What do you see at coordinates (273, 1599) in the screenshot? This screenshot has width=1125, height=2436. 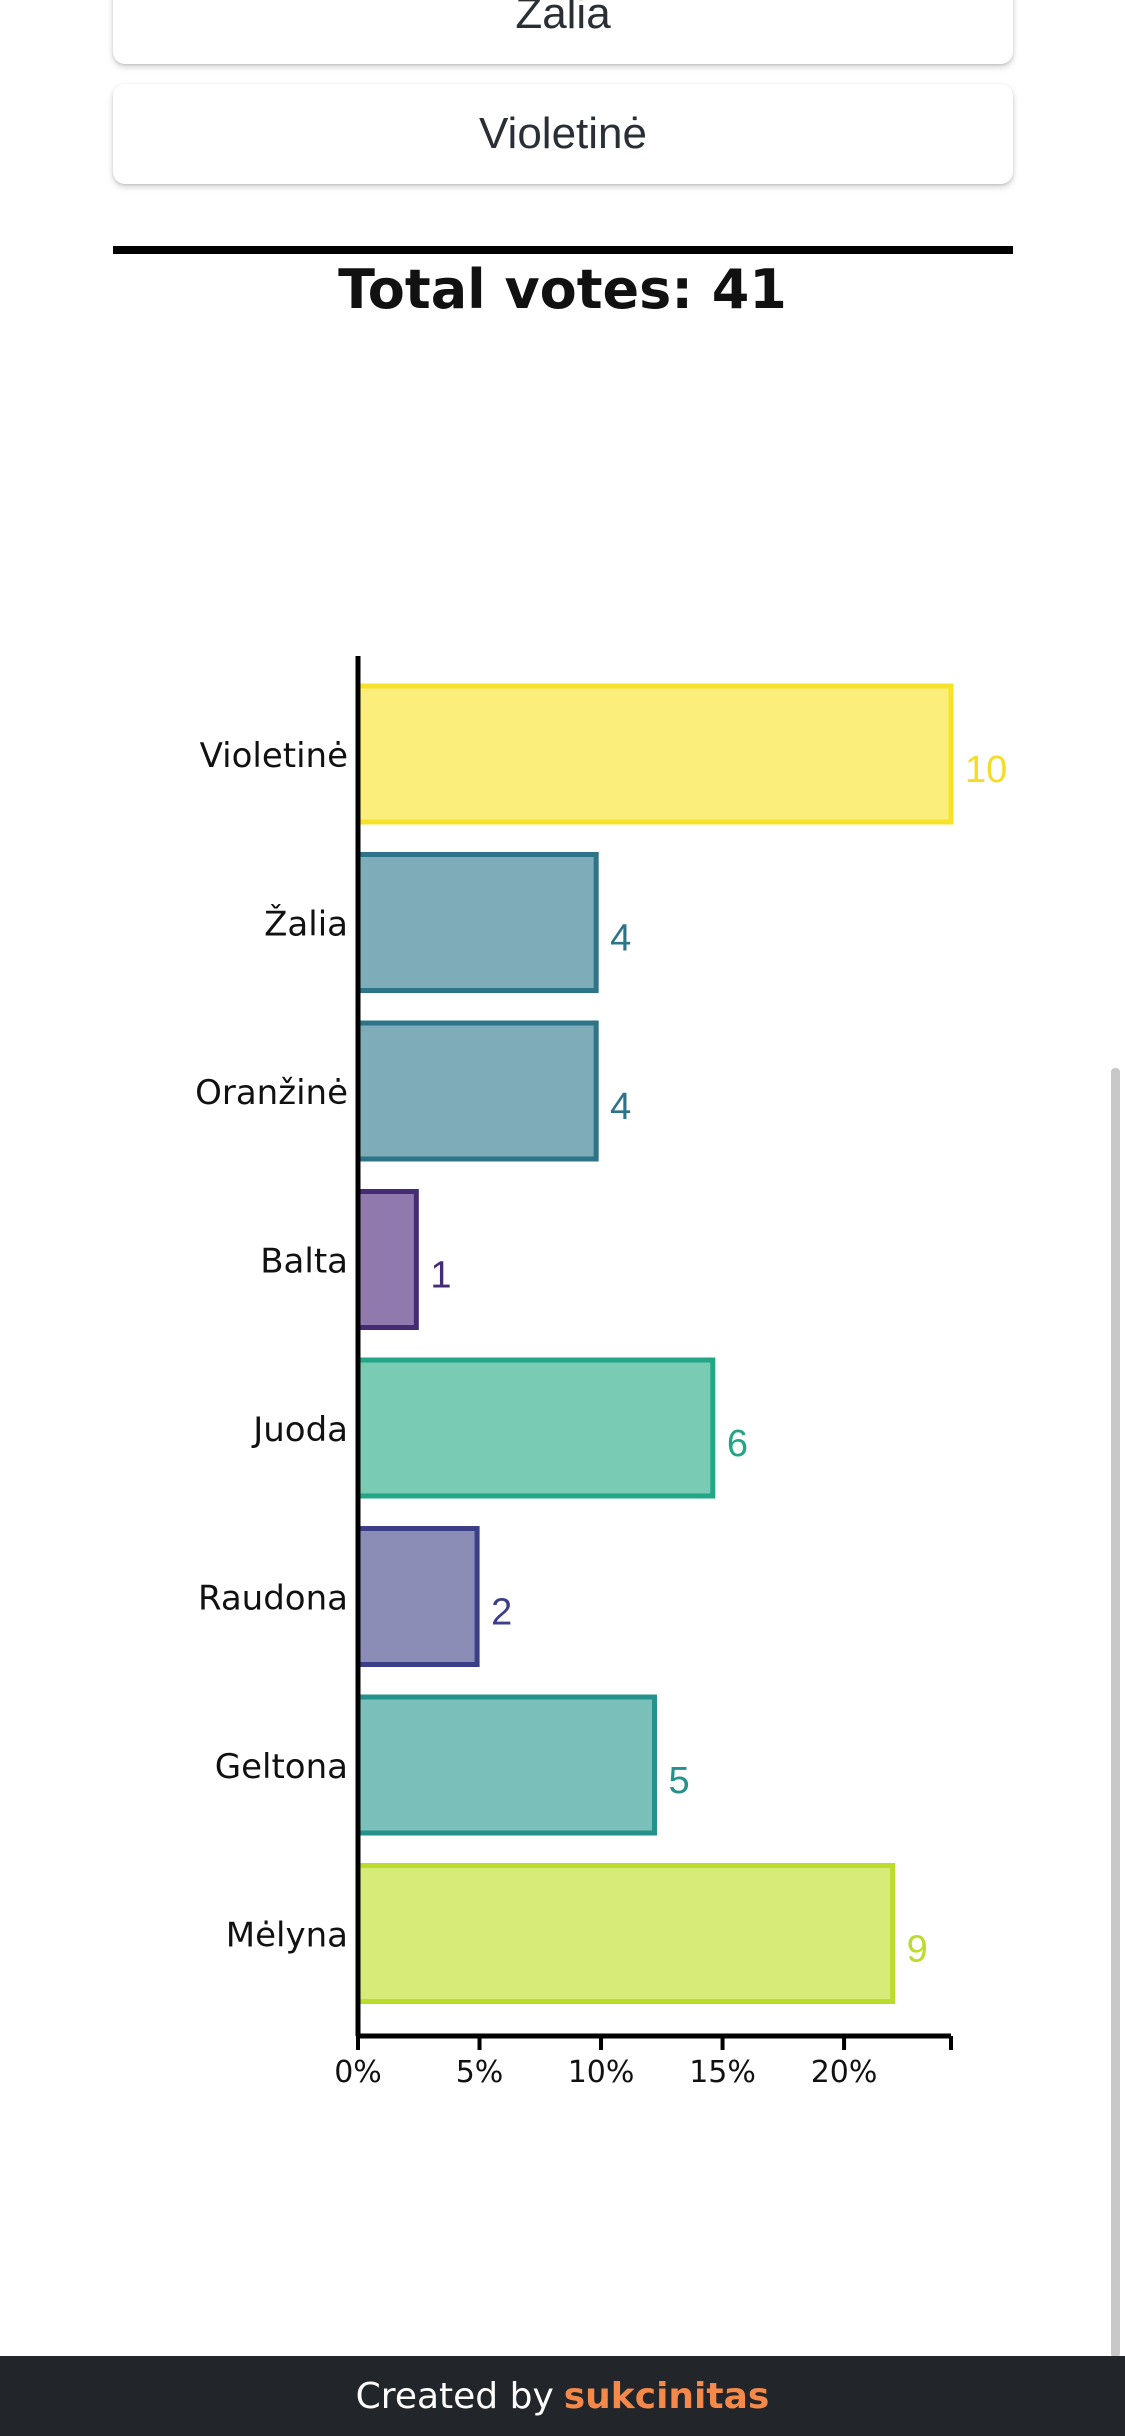 I see `category-label: Raudona` at bounding box center [273, 1599].